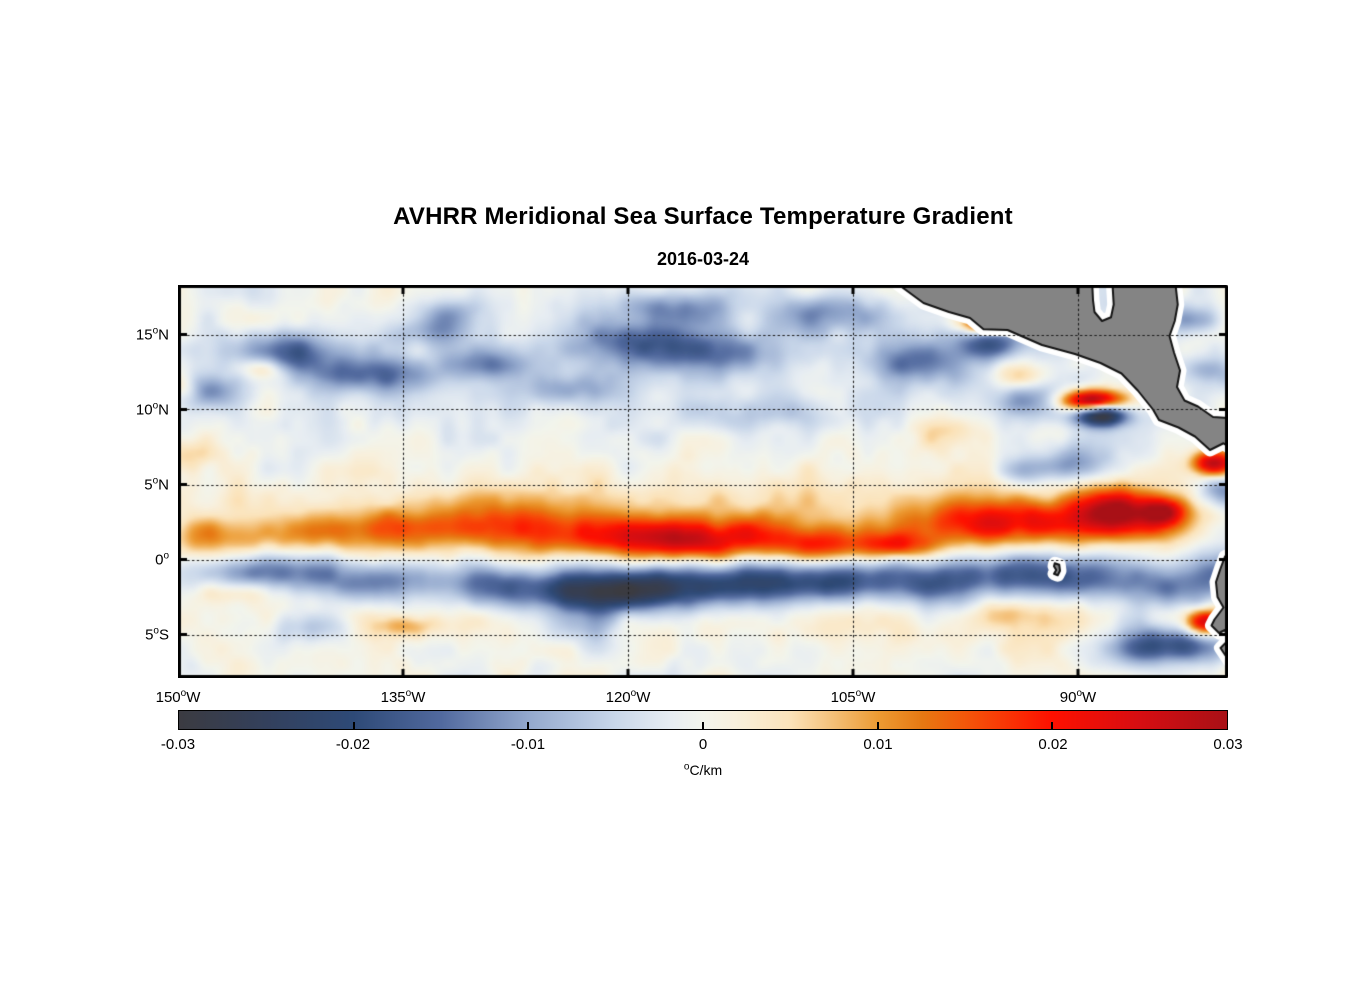 The height and width of the screenshot is (1000, 1356). What do you see at coordinates (628, 697) in the screenshot?
I see `x-tick-label: 120oW` at bounding box center [628, 697].